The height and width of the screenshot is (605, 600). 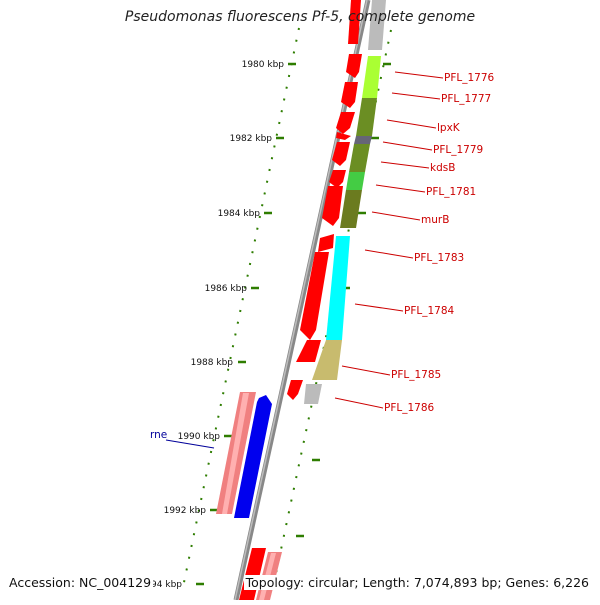 What do you see at coordinates (389, 240) in the screenshot?
I see `callout-lines` at bounding box center [389, 240].